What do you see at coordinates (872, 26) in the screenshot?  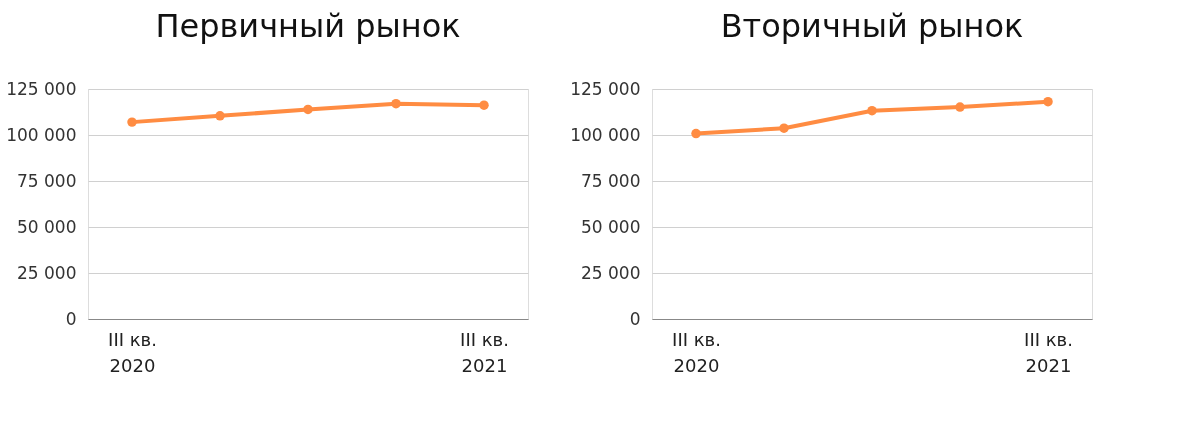 I see `chart-title: Вторичный рынок` at bounding box center [872, 26].